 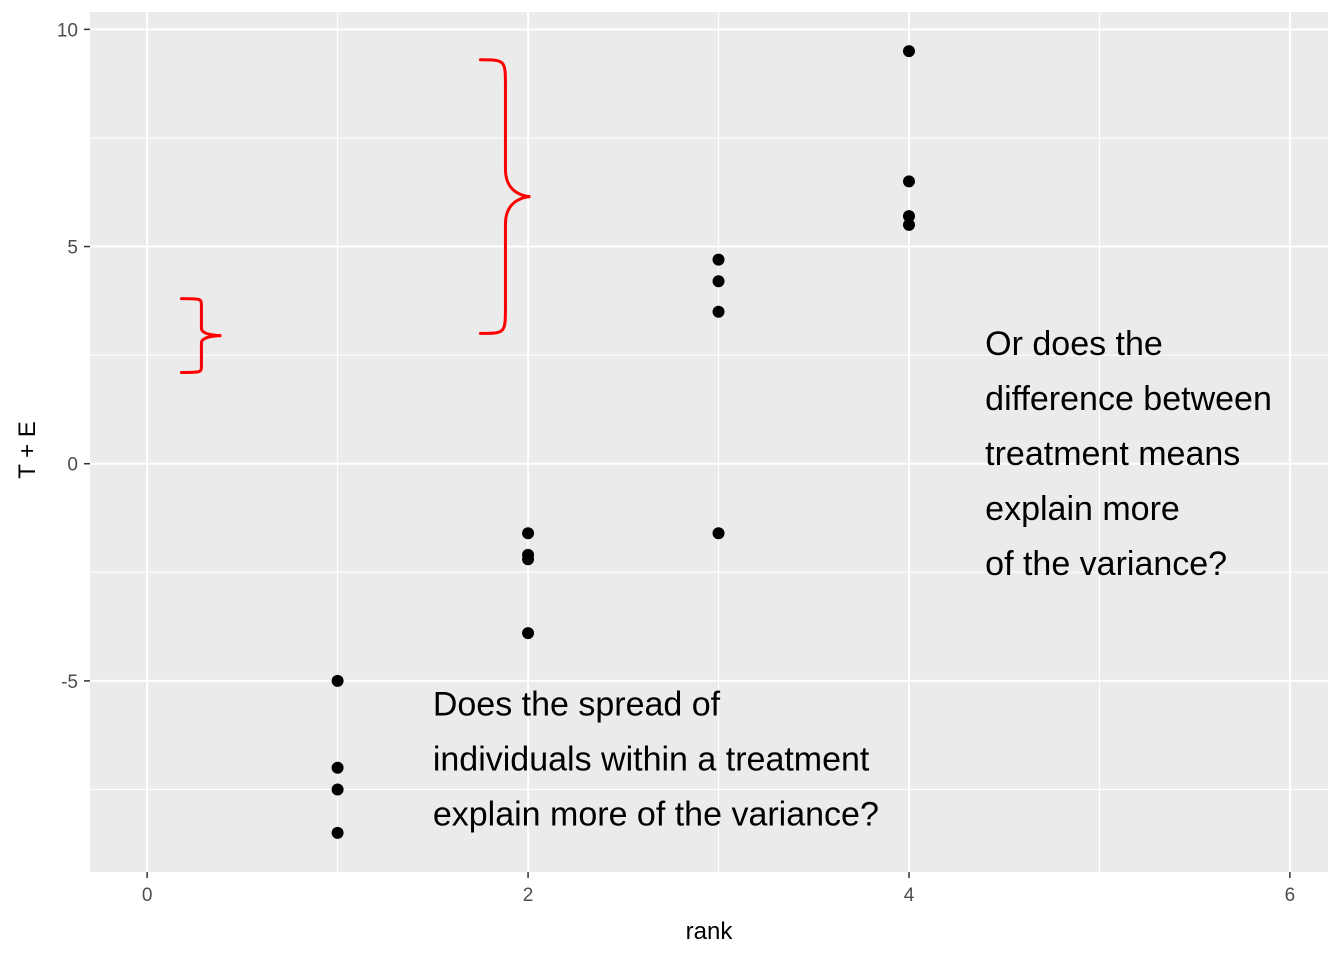 I want to click on annotation-line: explain more, so click(x=1082, y=509).